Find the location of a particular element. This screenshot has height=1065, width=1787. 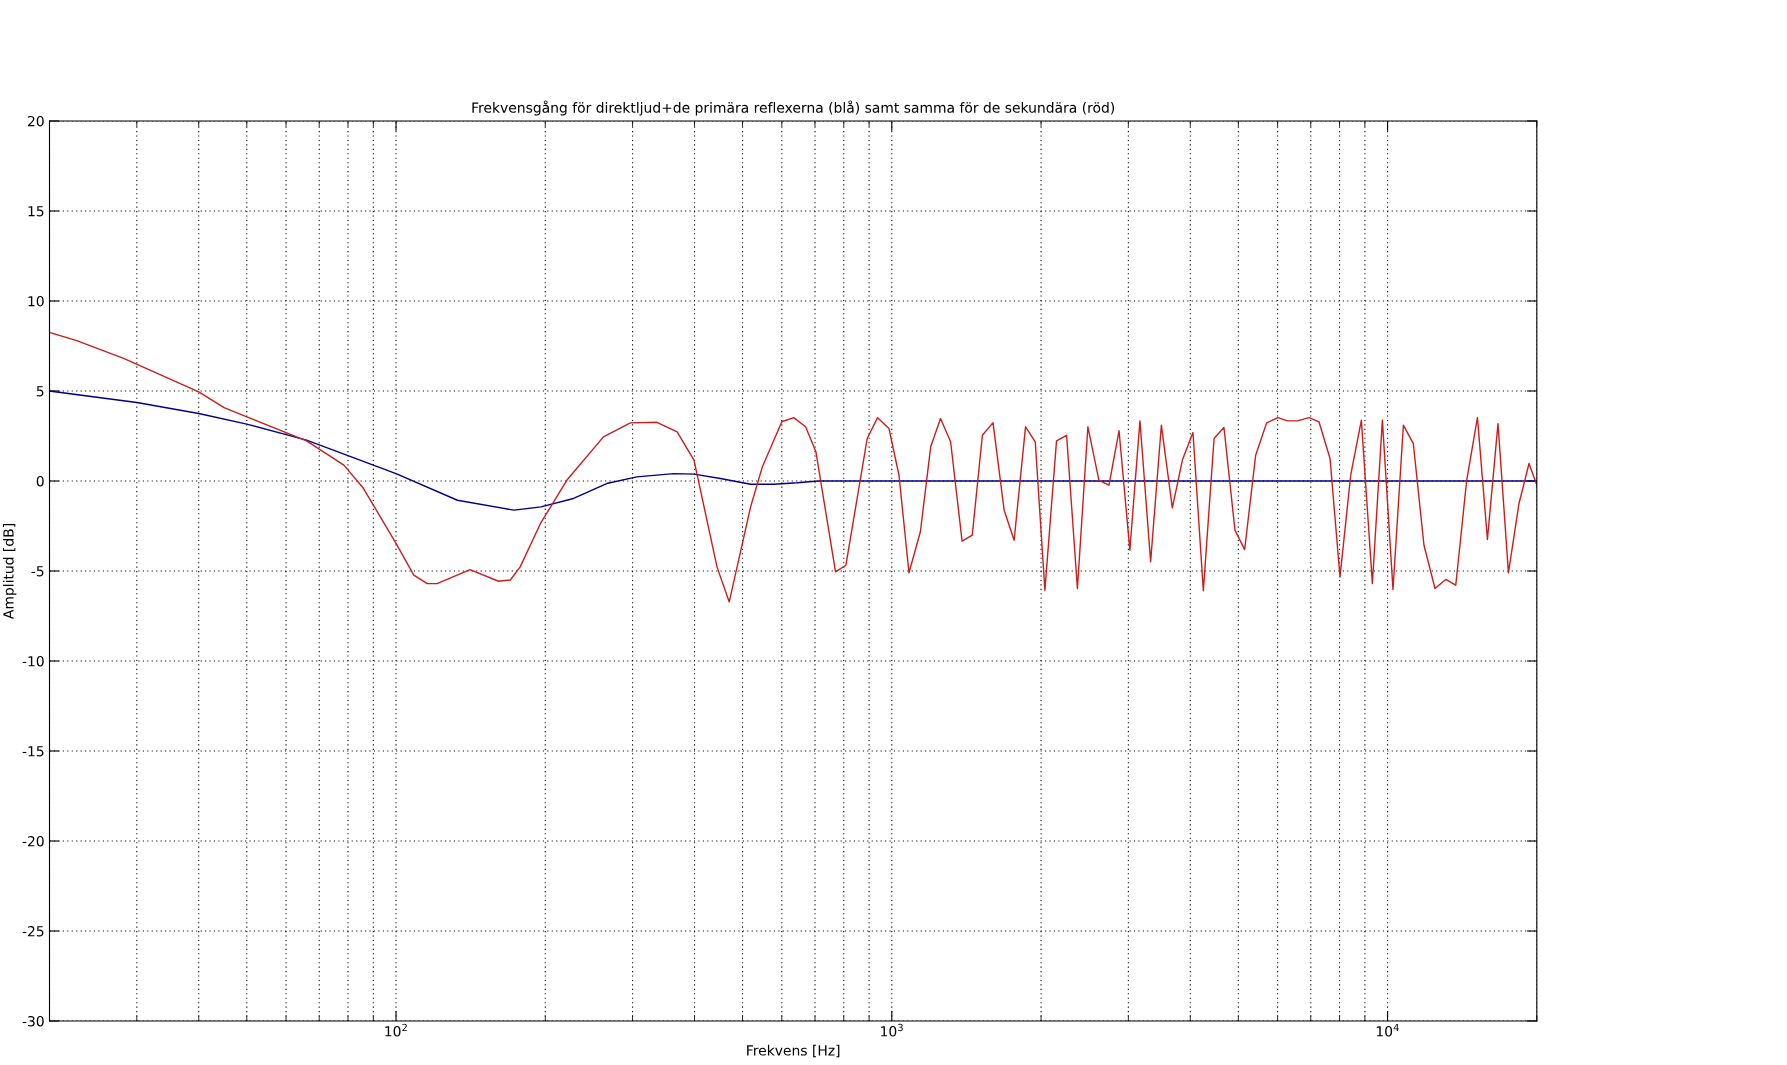

x-tick-label: 10$^{2}$ is located at coordinates (396, 1030).